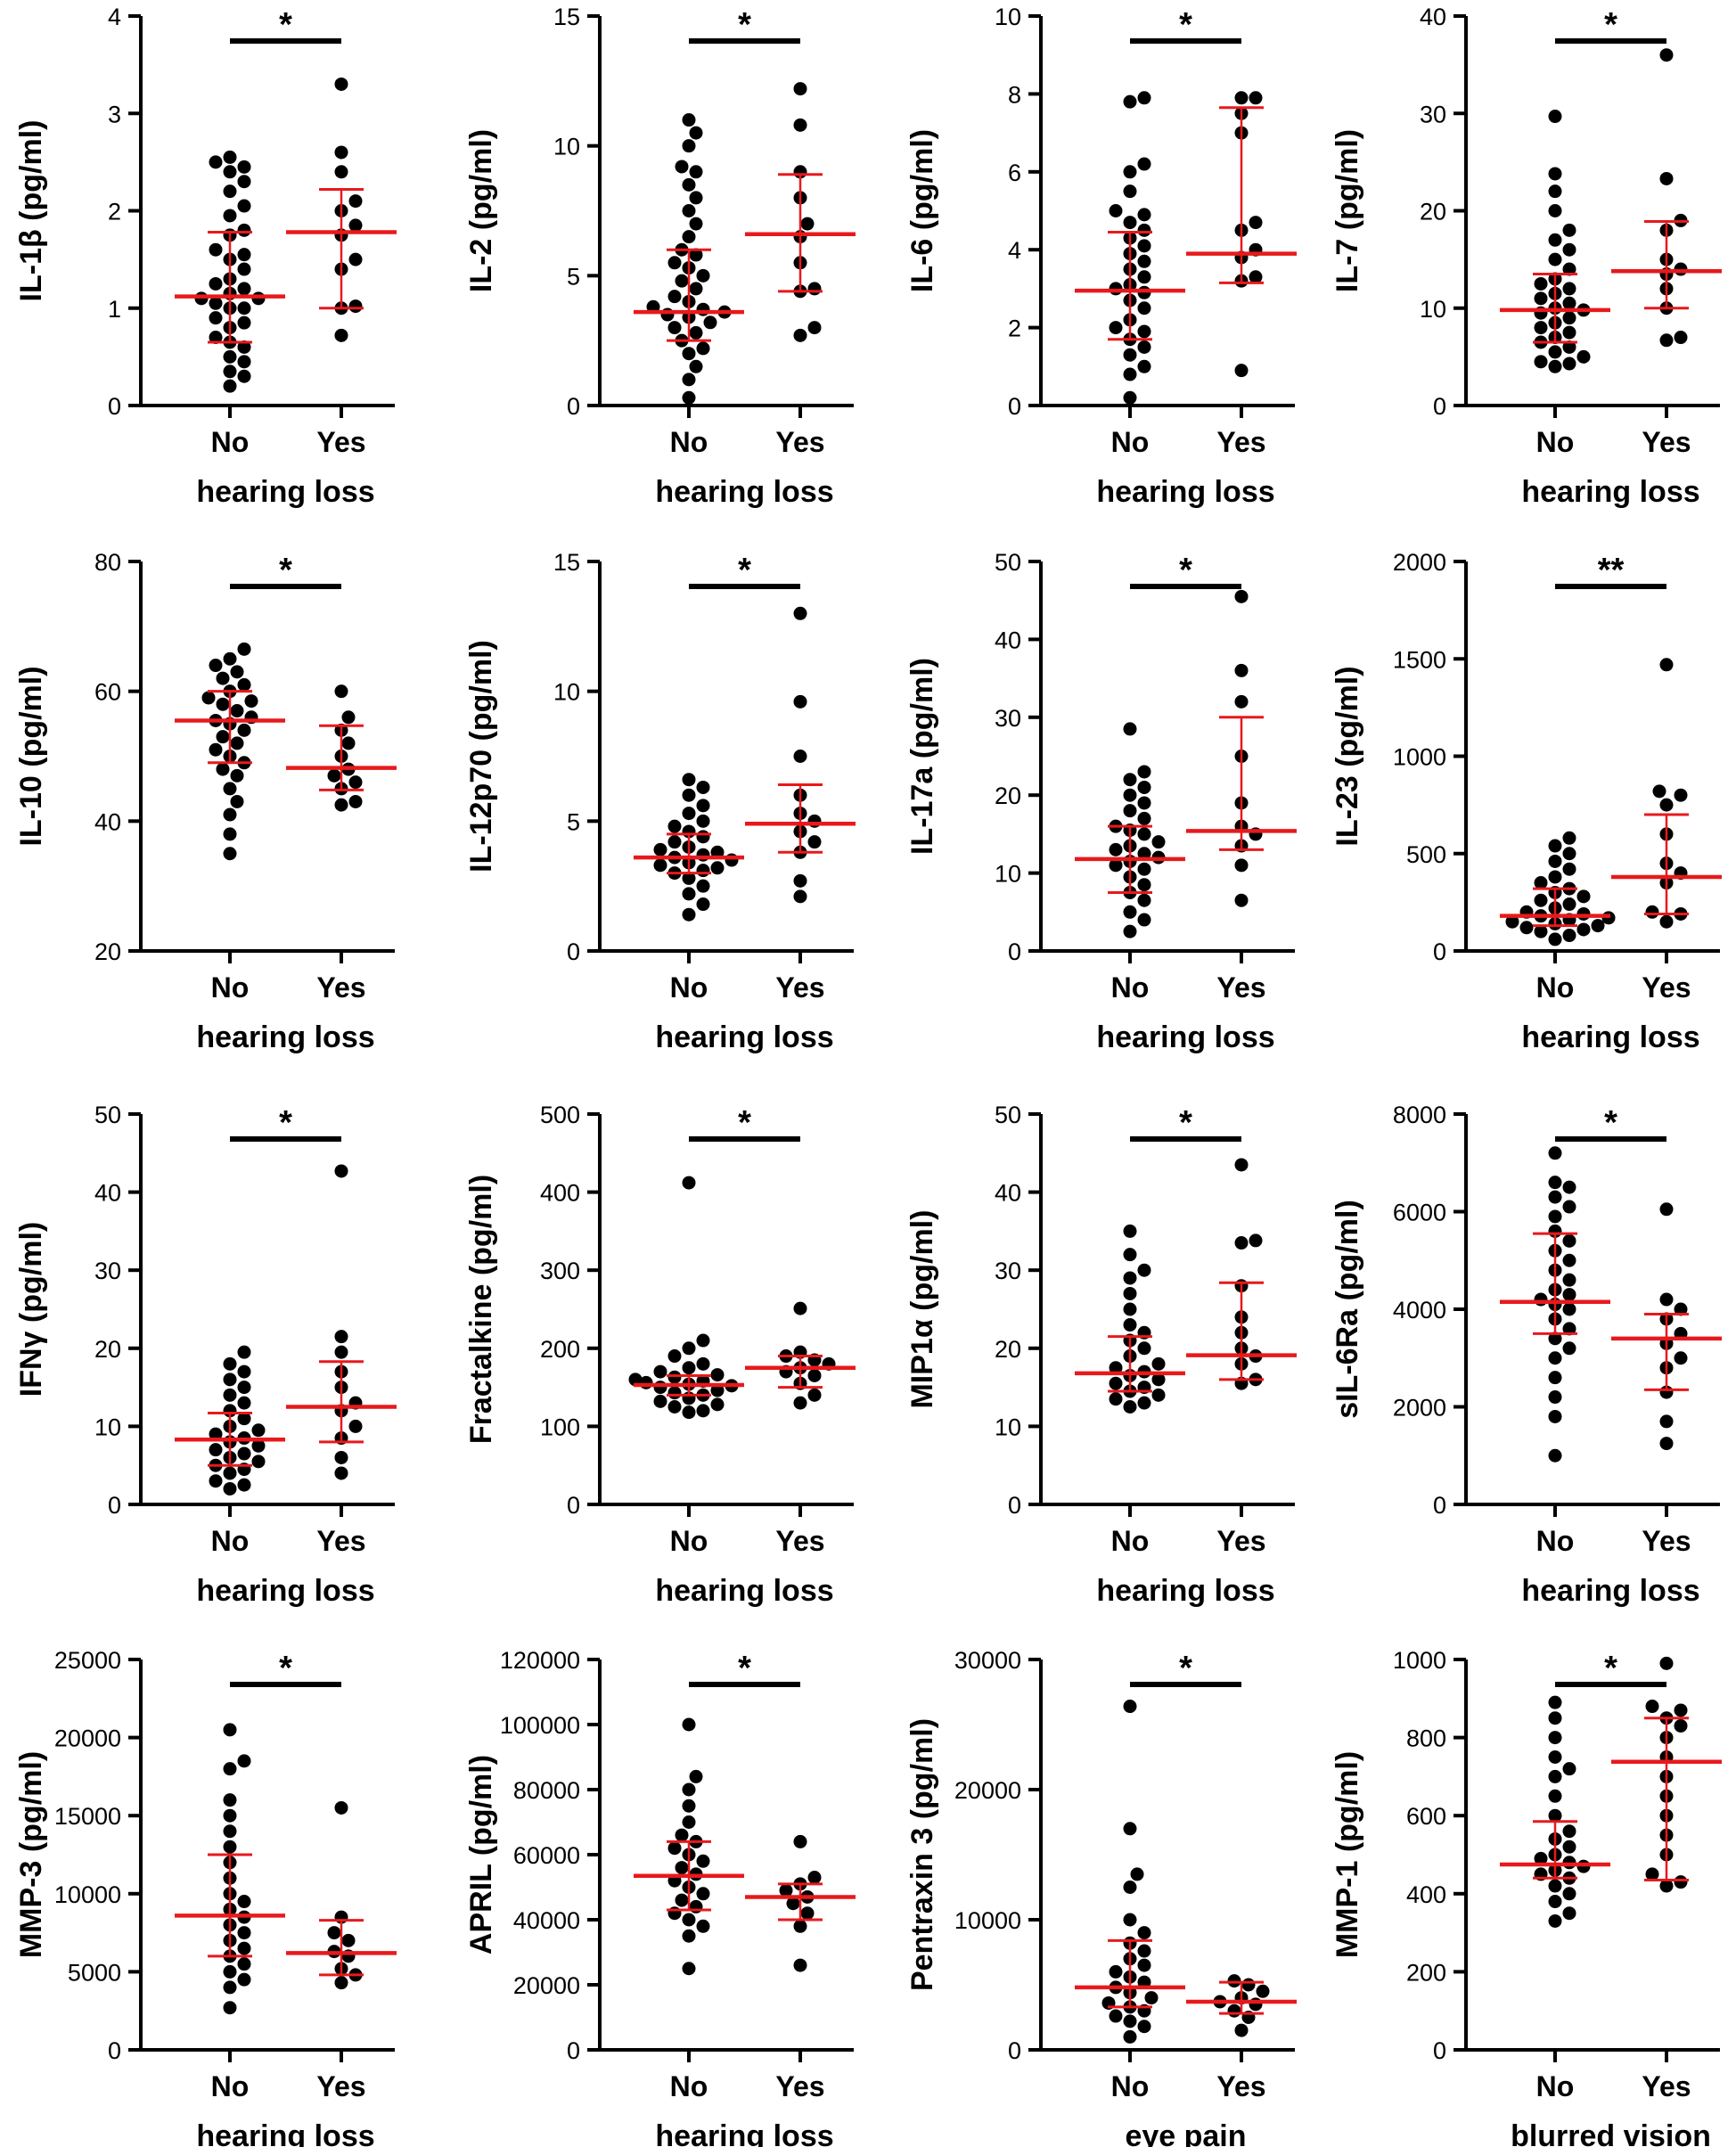  Describe the element at coordinates (546, 1856) in the screenshot. I see `y-tick-label: 60000` at that location.